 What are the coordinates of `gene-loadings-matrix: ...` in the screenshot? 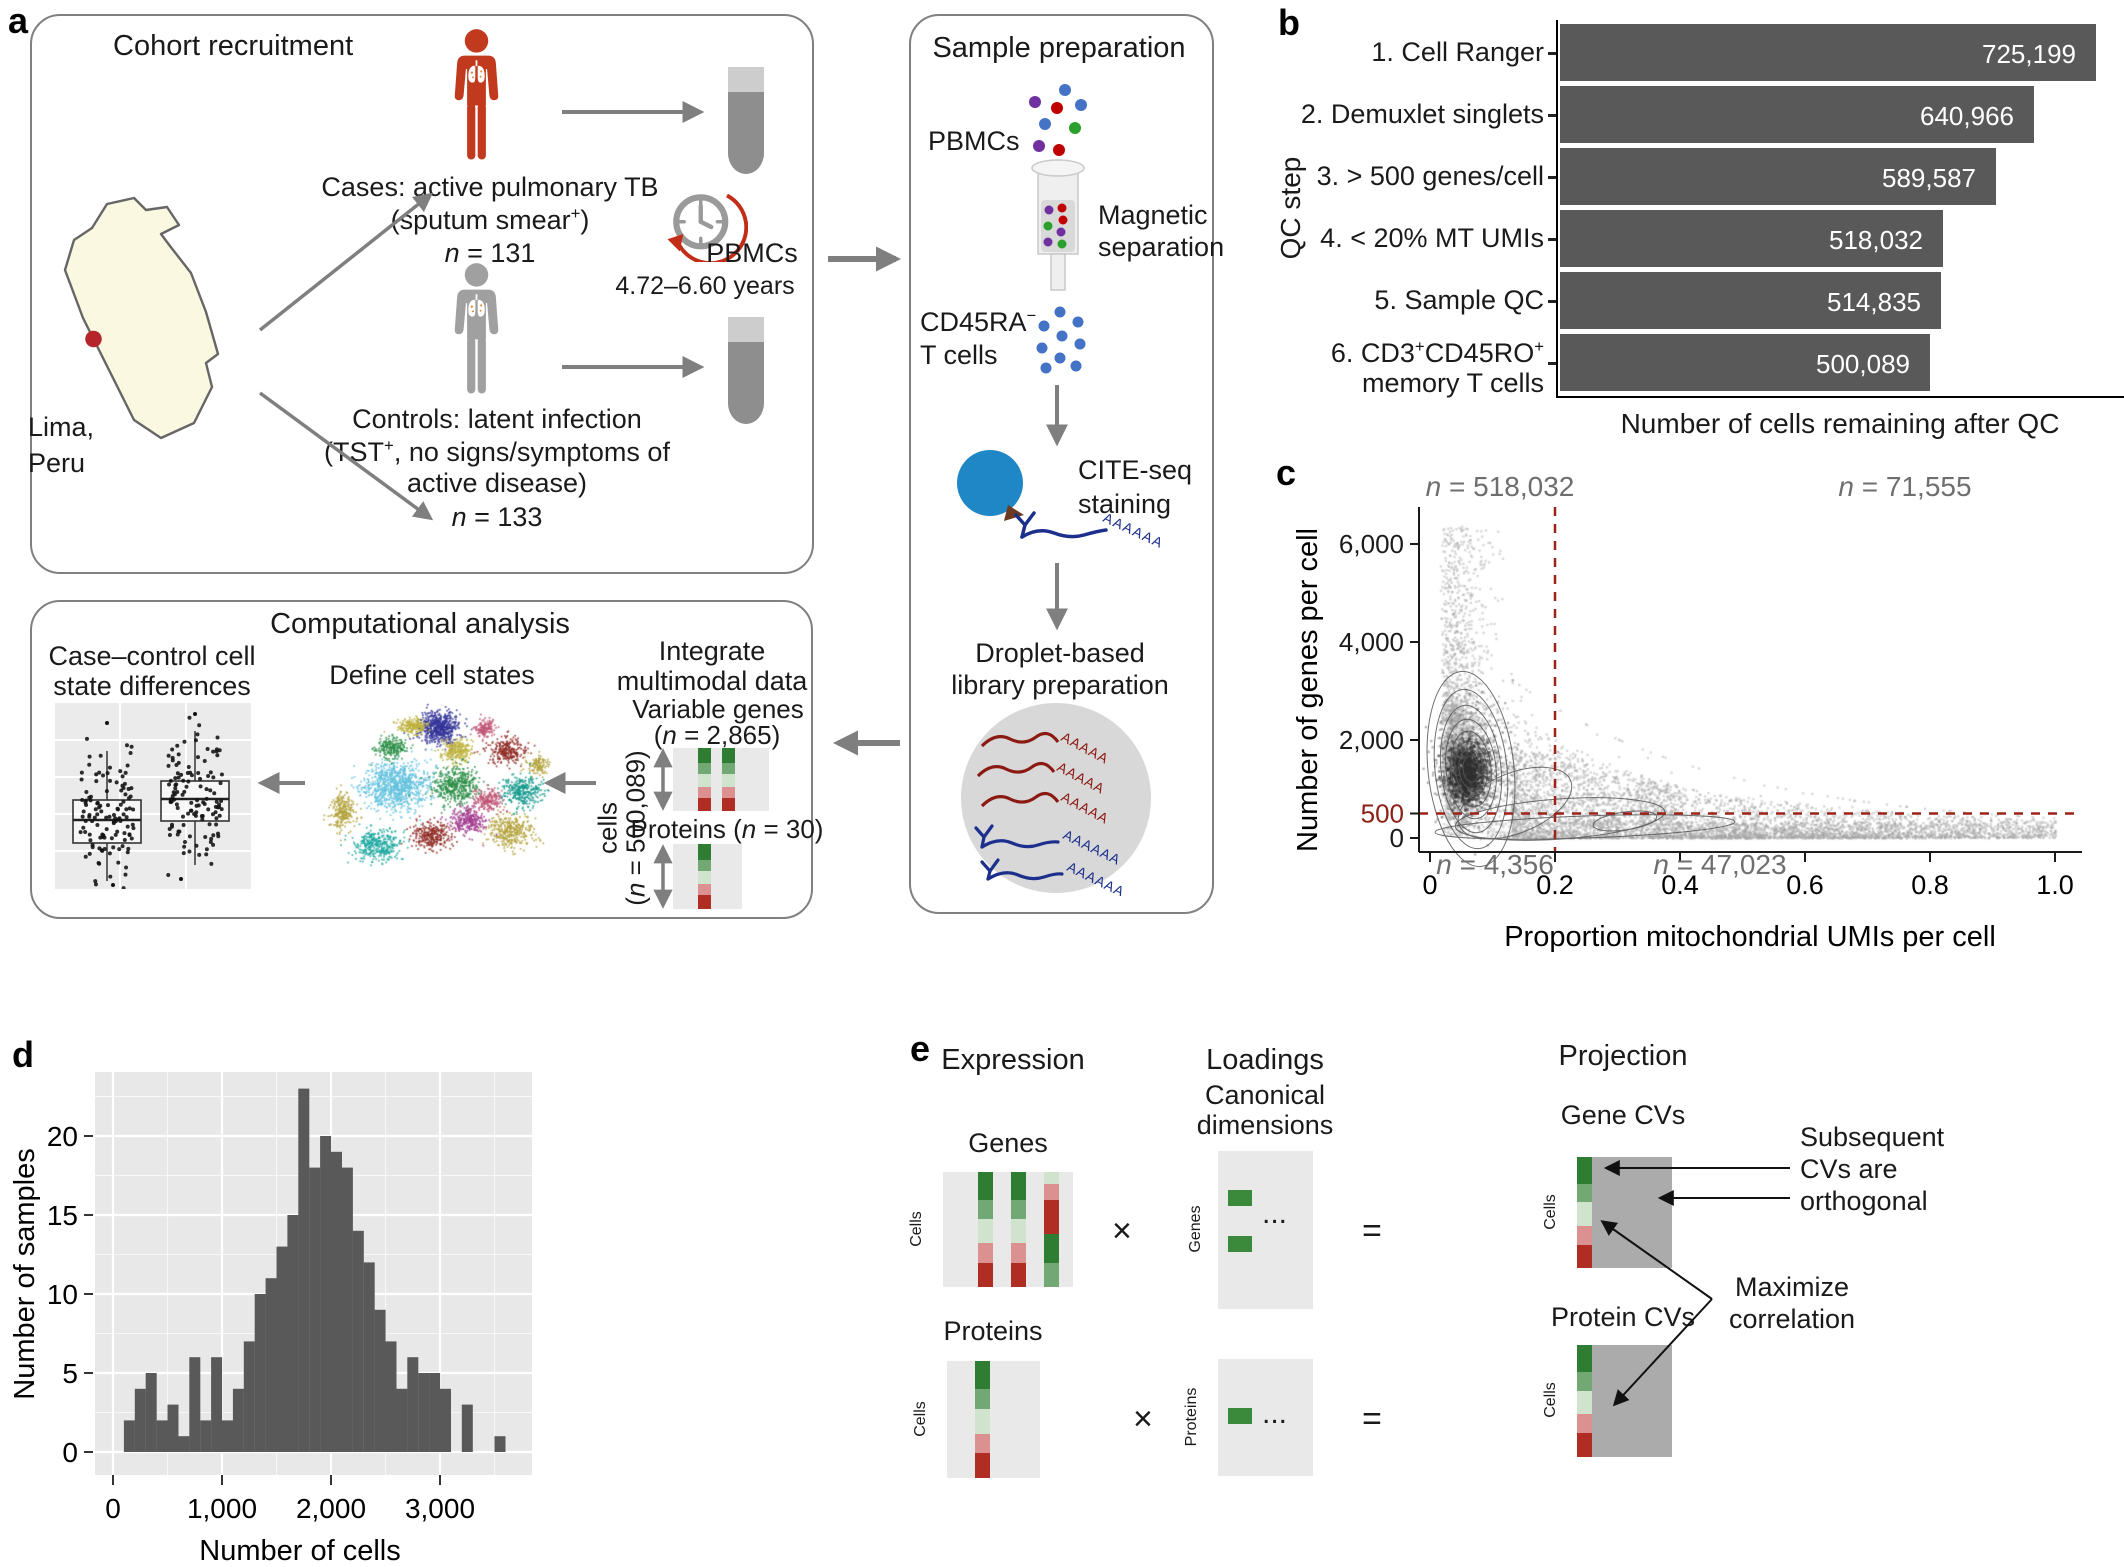 It's located at (1265, 1230).